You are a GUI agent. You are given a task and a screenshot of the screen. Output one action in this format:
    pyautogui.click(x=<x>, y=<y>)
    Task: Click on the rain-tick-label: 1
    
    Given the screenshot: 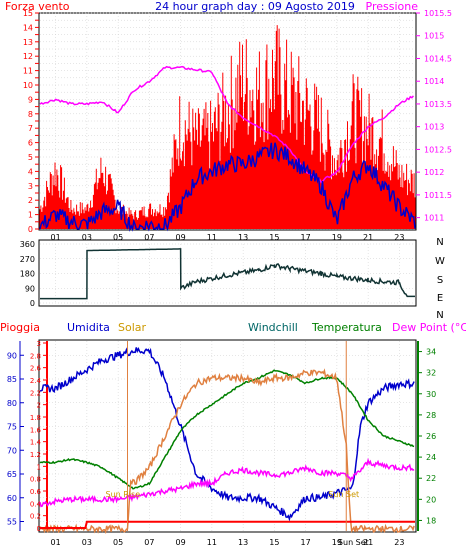 What is the action you would take?
    pyautogui.click(x=39, y=467)
    